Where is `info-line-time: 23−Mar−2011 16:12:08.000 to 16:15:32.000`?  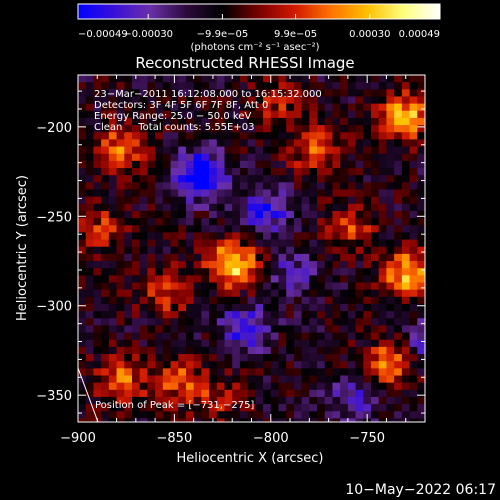 info-line-time: 23−Mar−2011 16:12:08.000 to 16:15:32.000 is located at coordinates (208, 94).